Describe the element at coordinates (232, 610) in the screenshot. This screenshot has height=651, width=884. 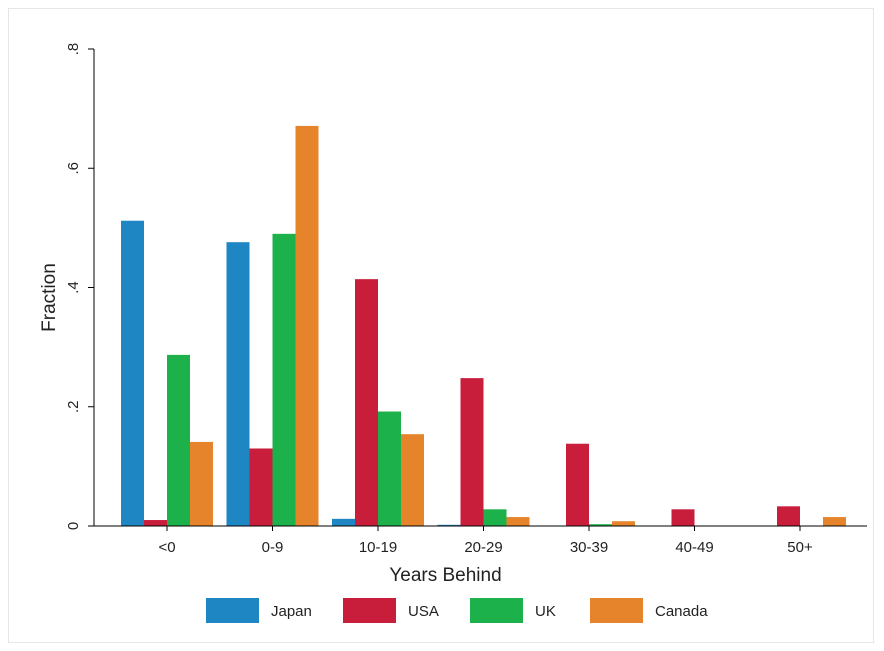
I see `legend-swatch-japan` at that location.